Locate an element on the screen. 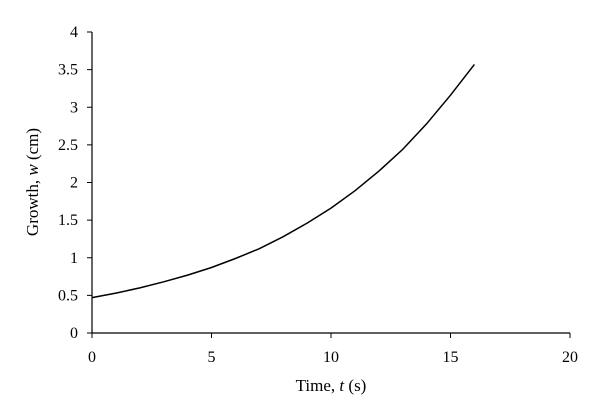  y-tick-label: 3.5 is located at coordinates (68, 70).